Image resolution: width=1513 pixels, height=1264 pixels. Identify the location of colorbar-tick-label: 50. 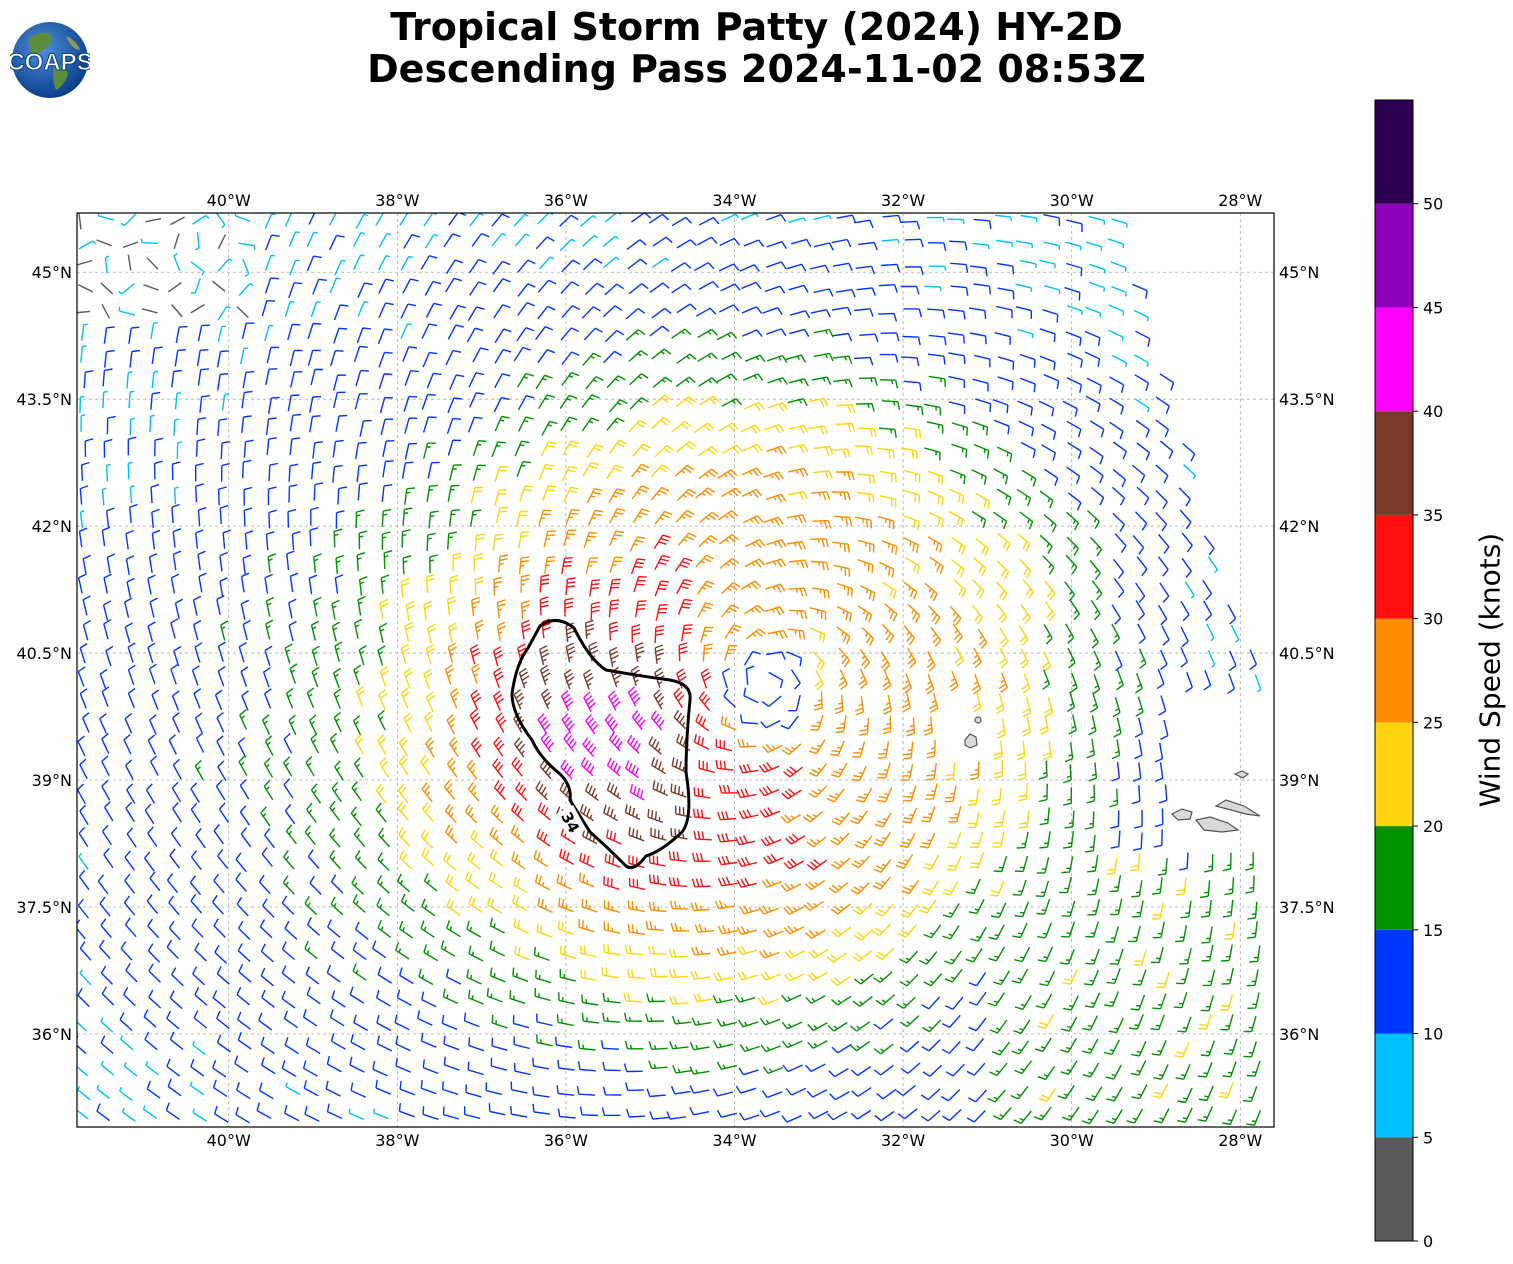
(1433, 204).